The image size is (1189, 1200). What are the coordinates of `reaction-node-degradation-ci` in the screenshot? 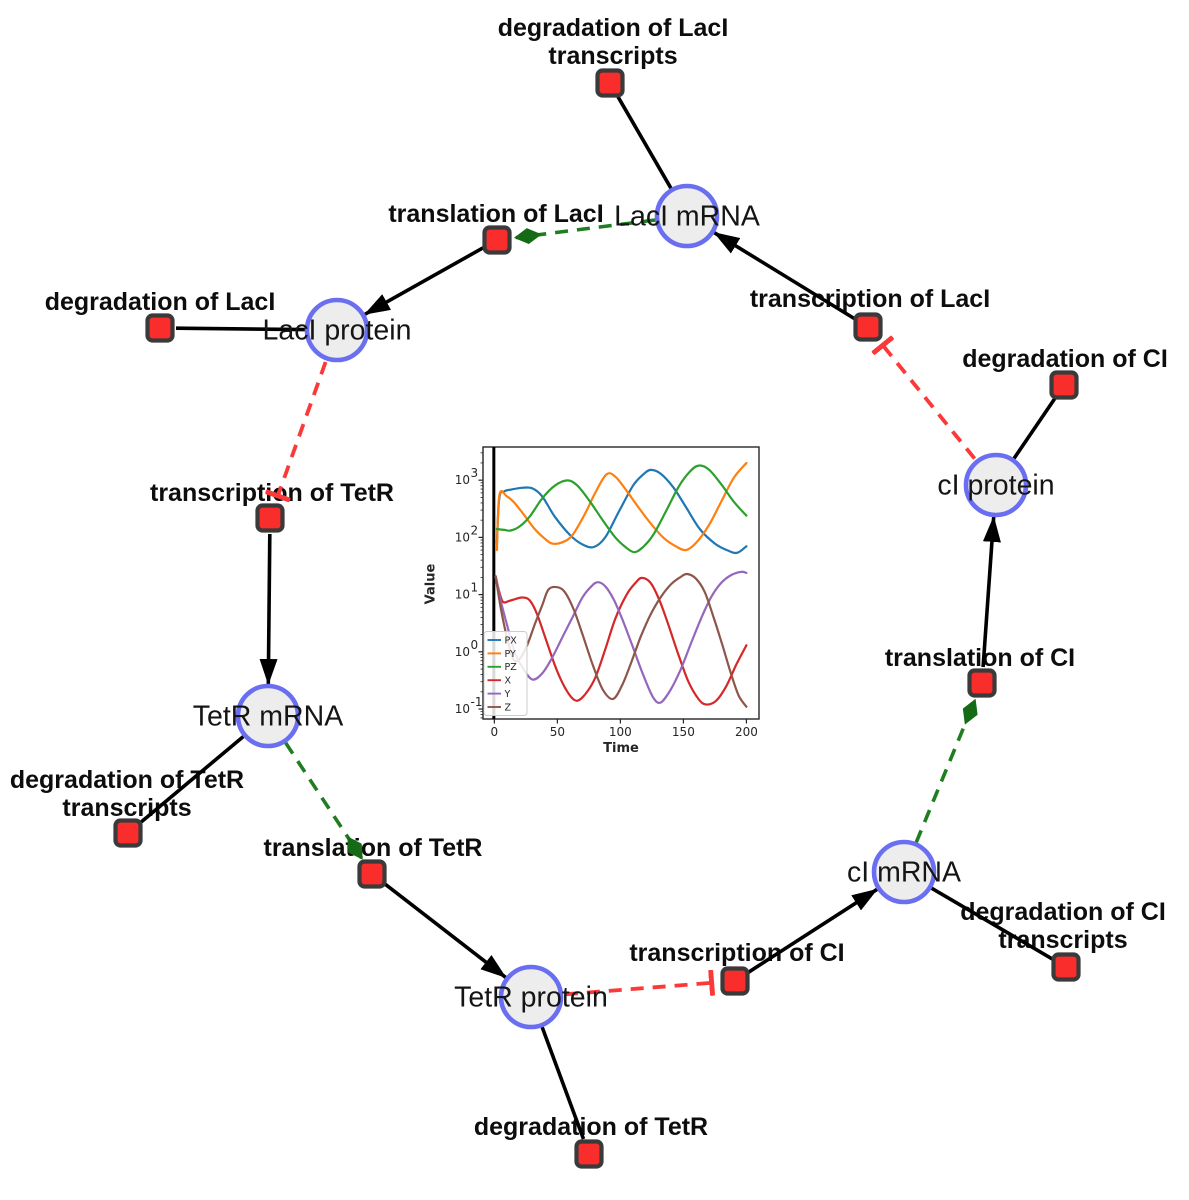 It's located at (1064, 385).